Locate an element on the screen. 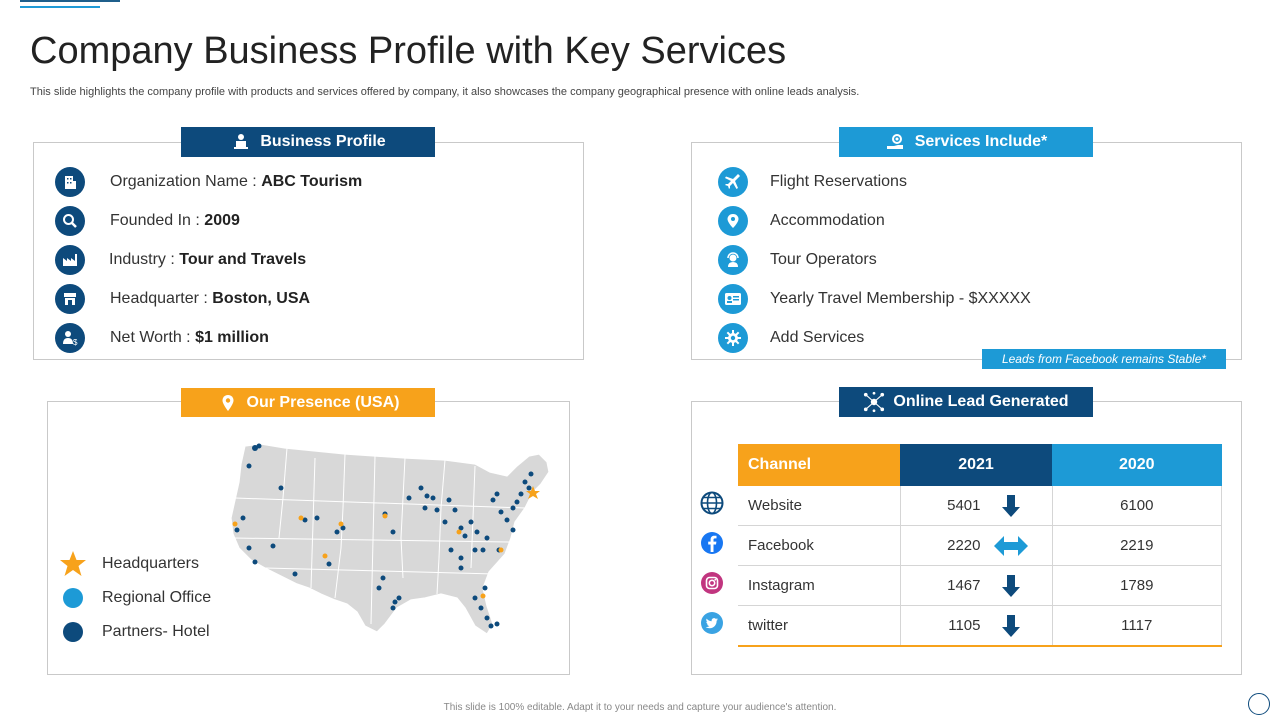  channel-cell: Facebook is located at coordinates (819, 545).